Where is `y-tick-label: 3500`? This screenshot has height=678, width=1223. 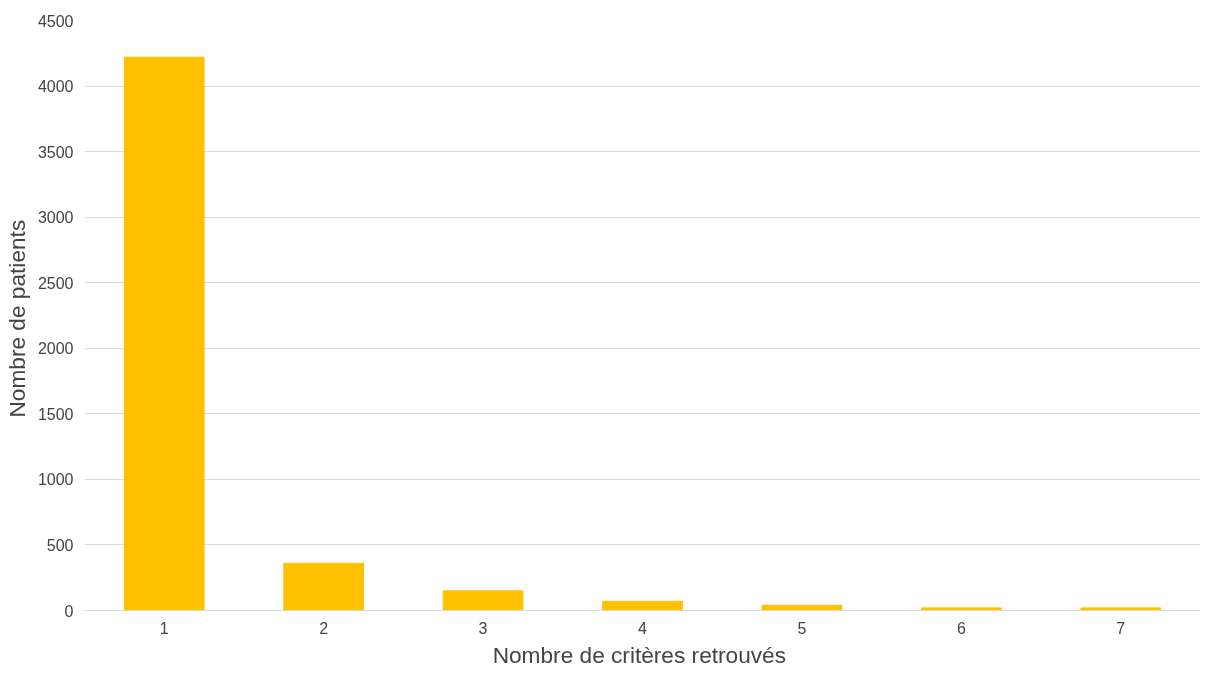 y-tick-label: 3500 is located at coordinates (55, 152).